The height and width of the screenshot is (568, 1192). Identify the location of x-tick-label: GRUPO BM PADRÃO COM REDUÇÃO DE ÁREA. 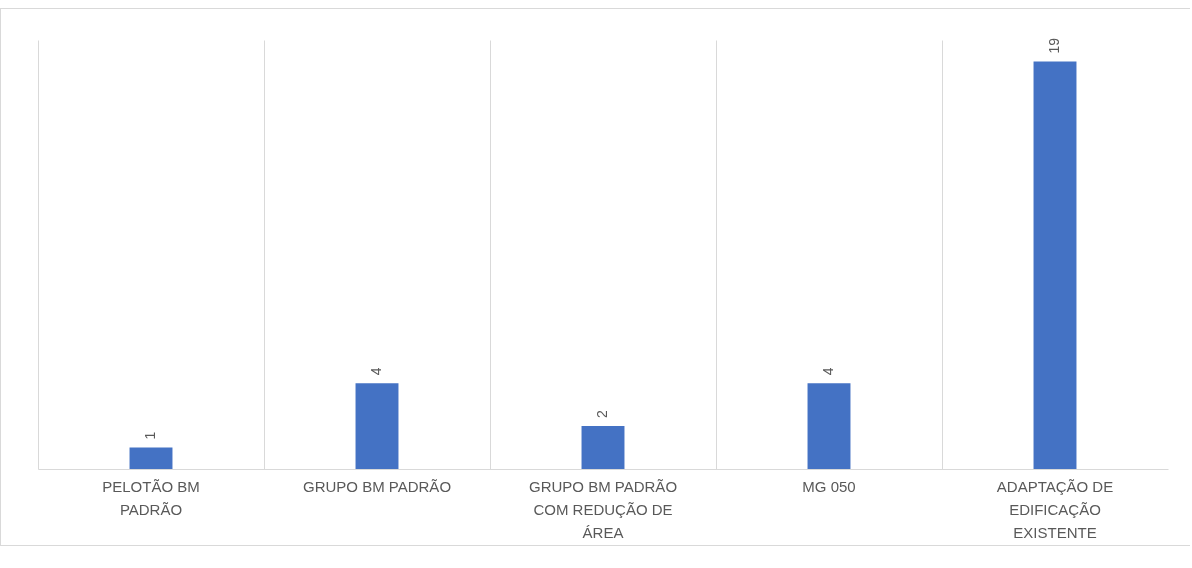
(603, 509).